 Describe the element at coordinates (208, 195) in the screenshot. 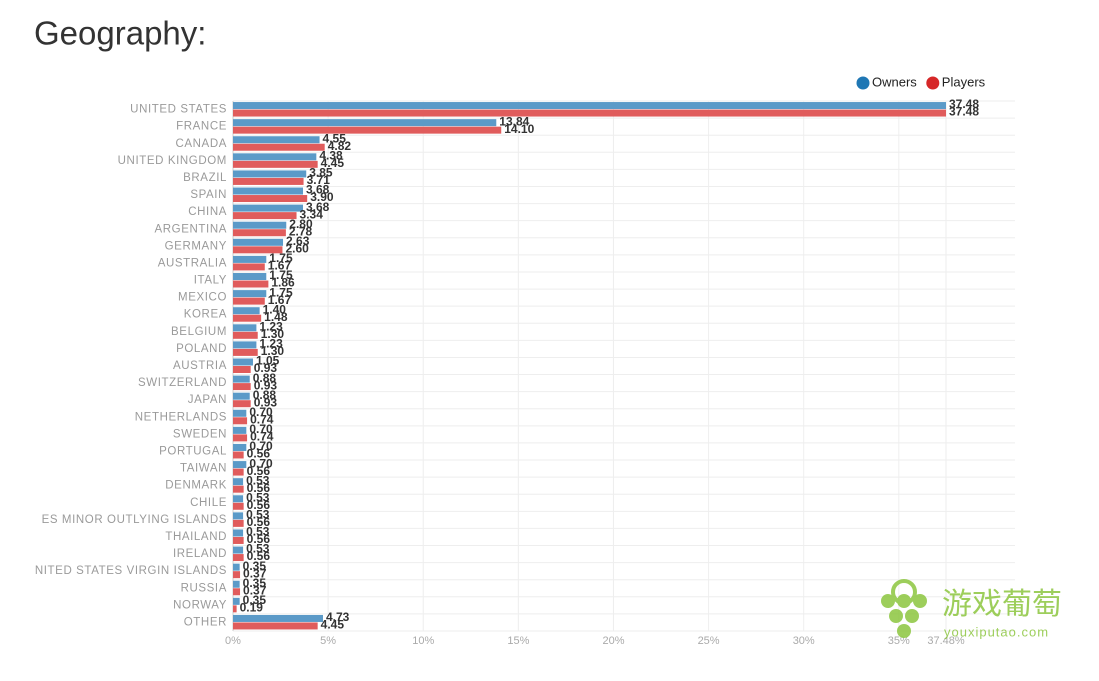

I see `category-label: SPAIN` at that location.